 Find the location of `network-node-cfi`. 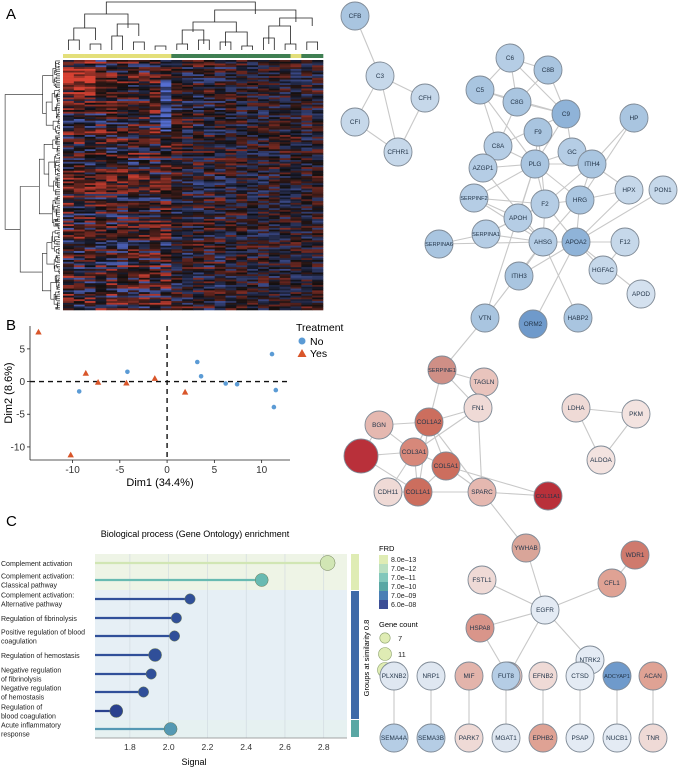

network-node-cfi is located at coordinates (355, 122).